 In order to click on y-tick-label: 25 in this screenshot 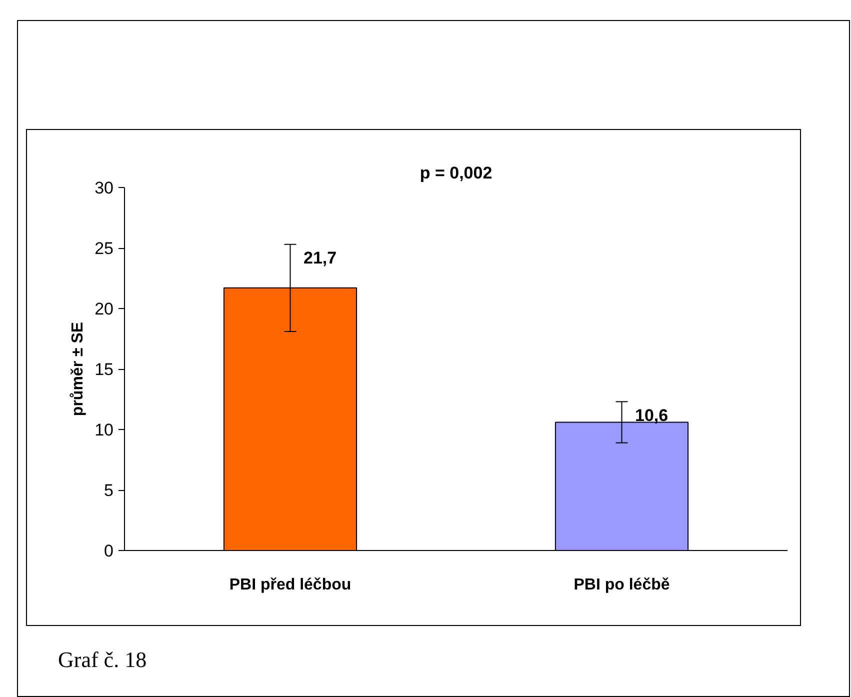, I will do `click(104, 248)`.